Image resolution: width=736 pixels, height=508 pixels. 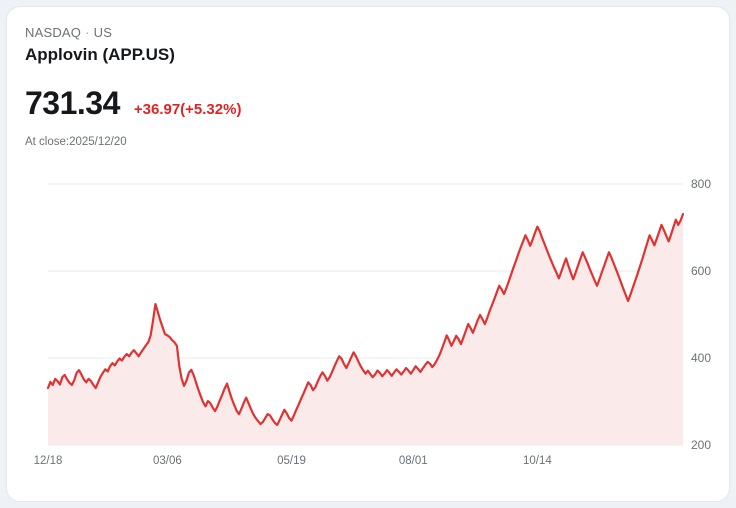 I want to click on y-axis-tick: 400, so click(x=701, y=358).